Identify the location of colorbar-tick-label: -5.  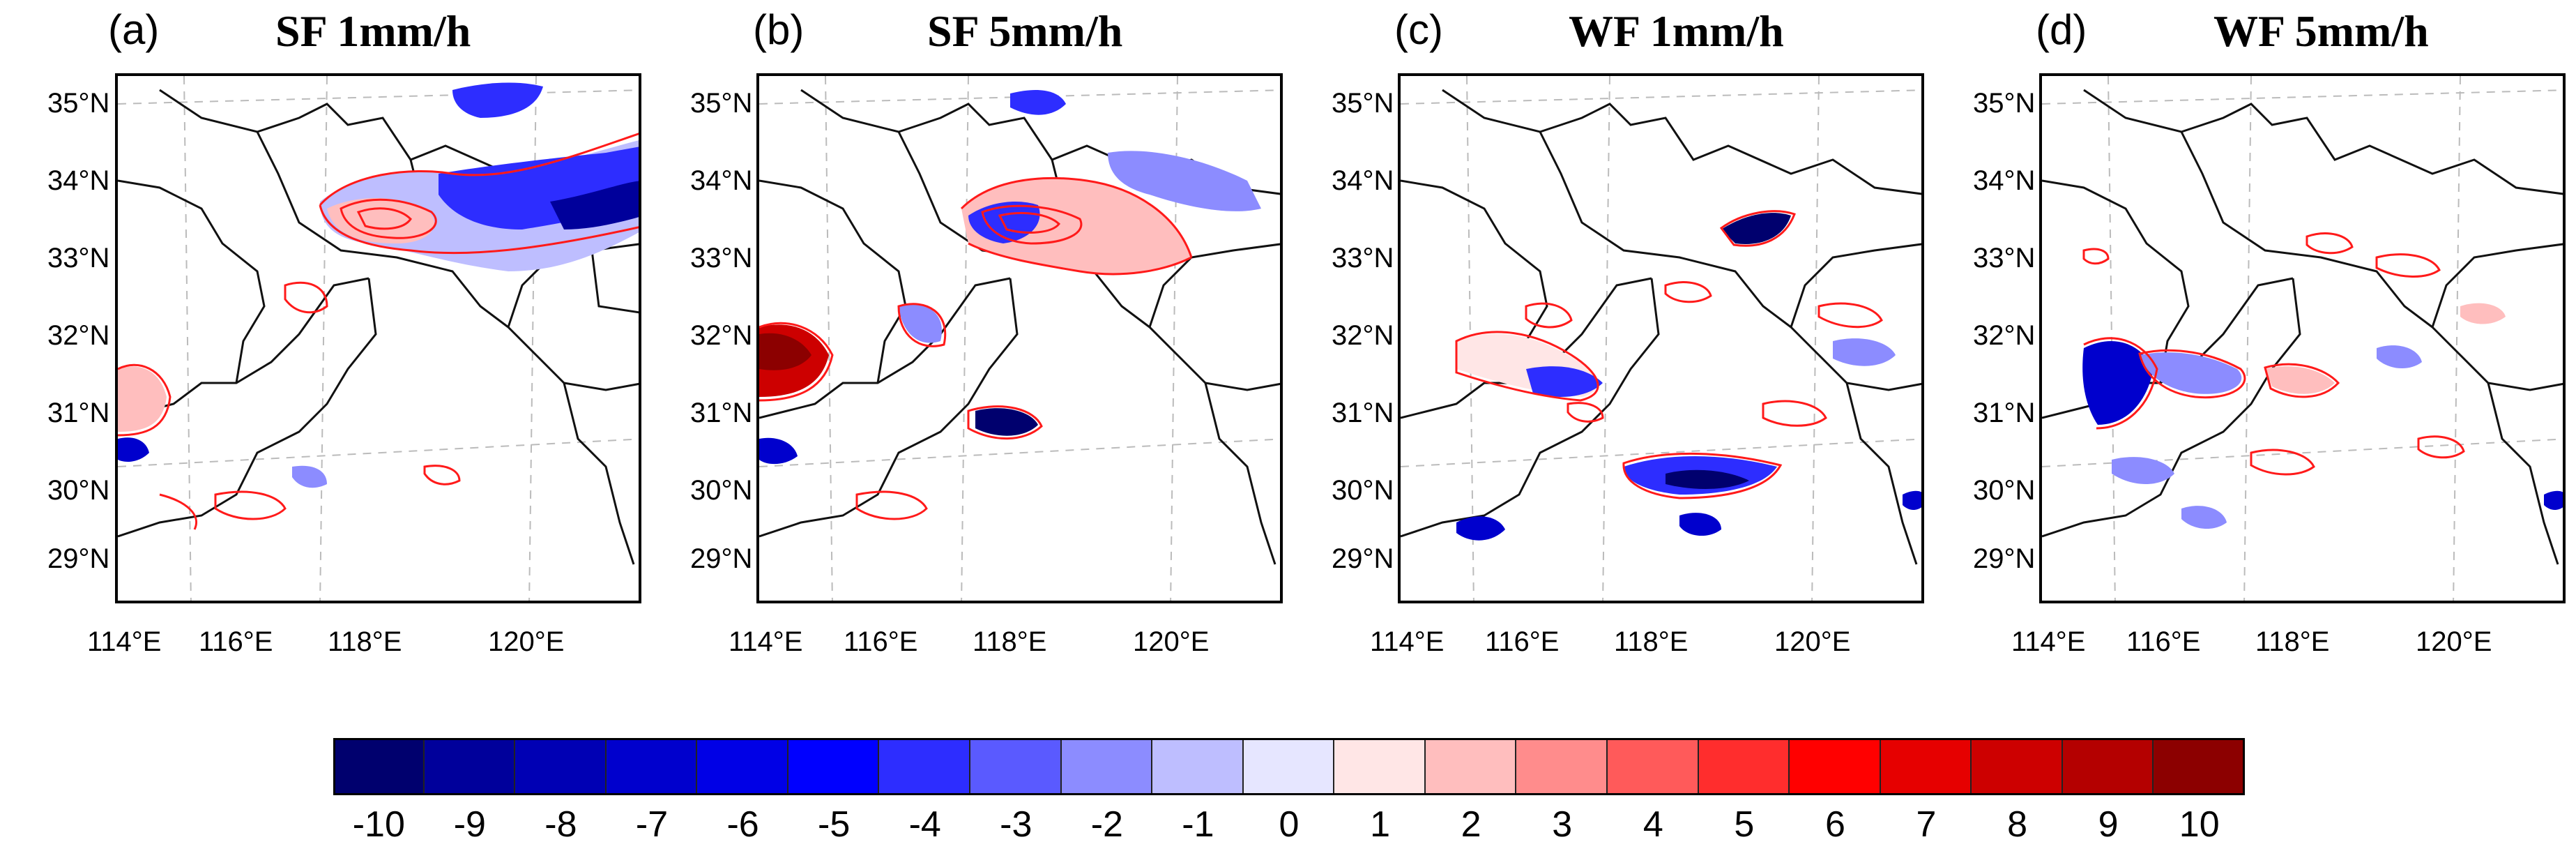
(834, 824).